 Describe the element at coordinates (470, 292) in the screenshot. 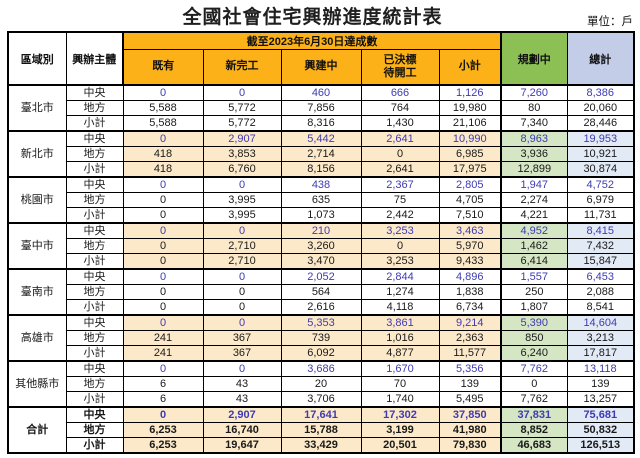

I see `value-cell: 1,838` at that location.